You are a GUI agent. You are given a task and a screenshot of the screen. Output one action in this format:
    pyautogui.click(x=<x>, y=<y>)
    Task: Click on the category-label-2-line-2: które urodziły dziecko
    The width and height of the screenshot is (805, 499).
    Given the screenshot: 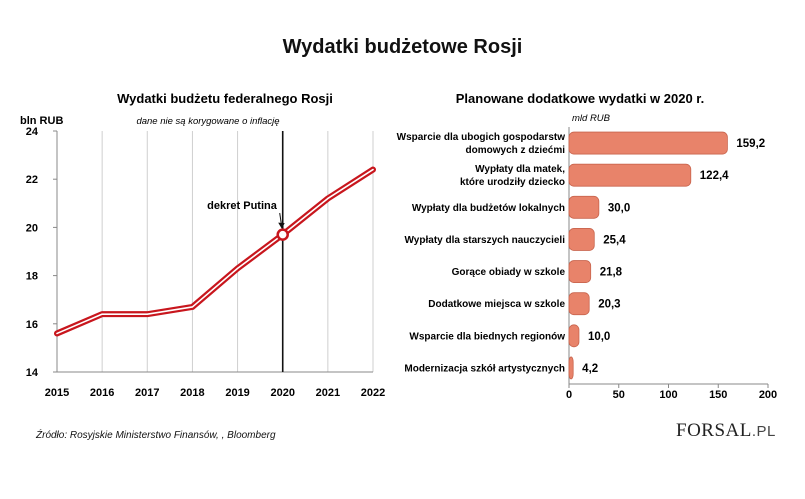 What is the action you would take?
    pyautogui.click(x=512, y=182)
    